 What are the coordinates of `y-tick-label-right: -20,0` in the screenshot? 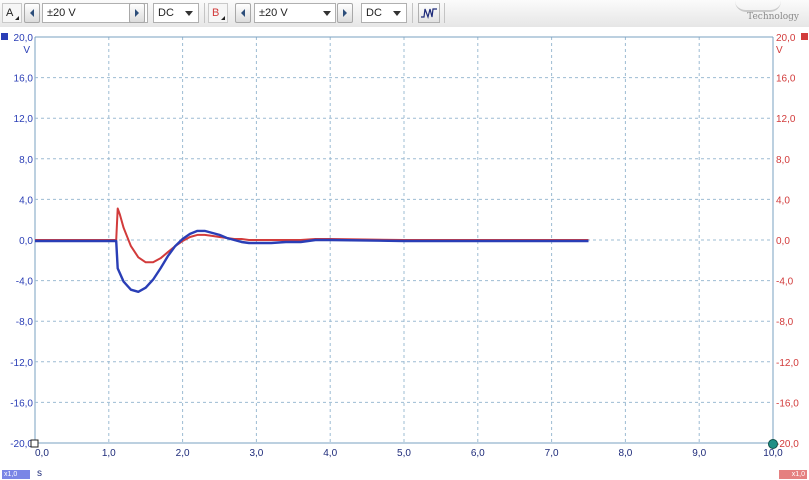 It's located at (787, 444).